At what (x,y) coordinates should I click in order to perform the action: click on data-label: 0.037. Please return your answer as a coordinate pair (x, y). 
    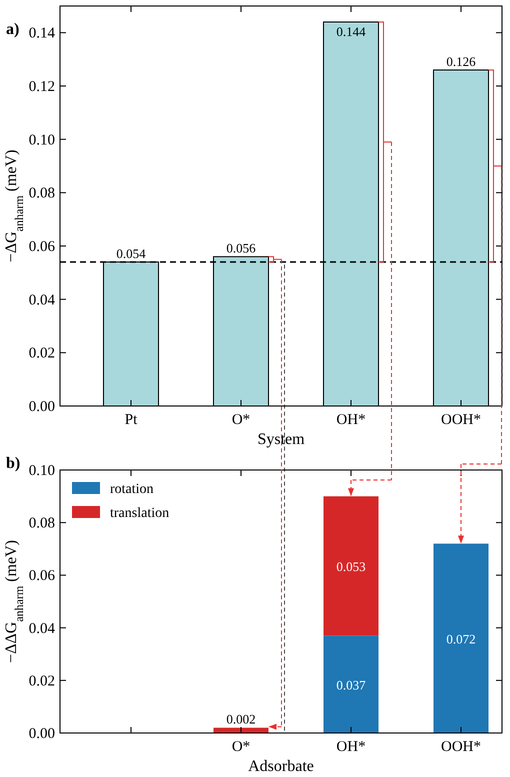
    Looking at the image, I should click on (351, 684).